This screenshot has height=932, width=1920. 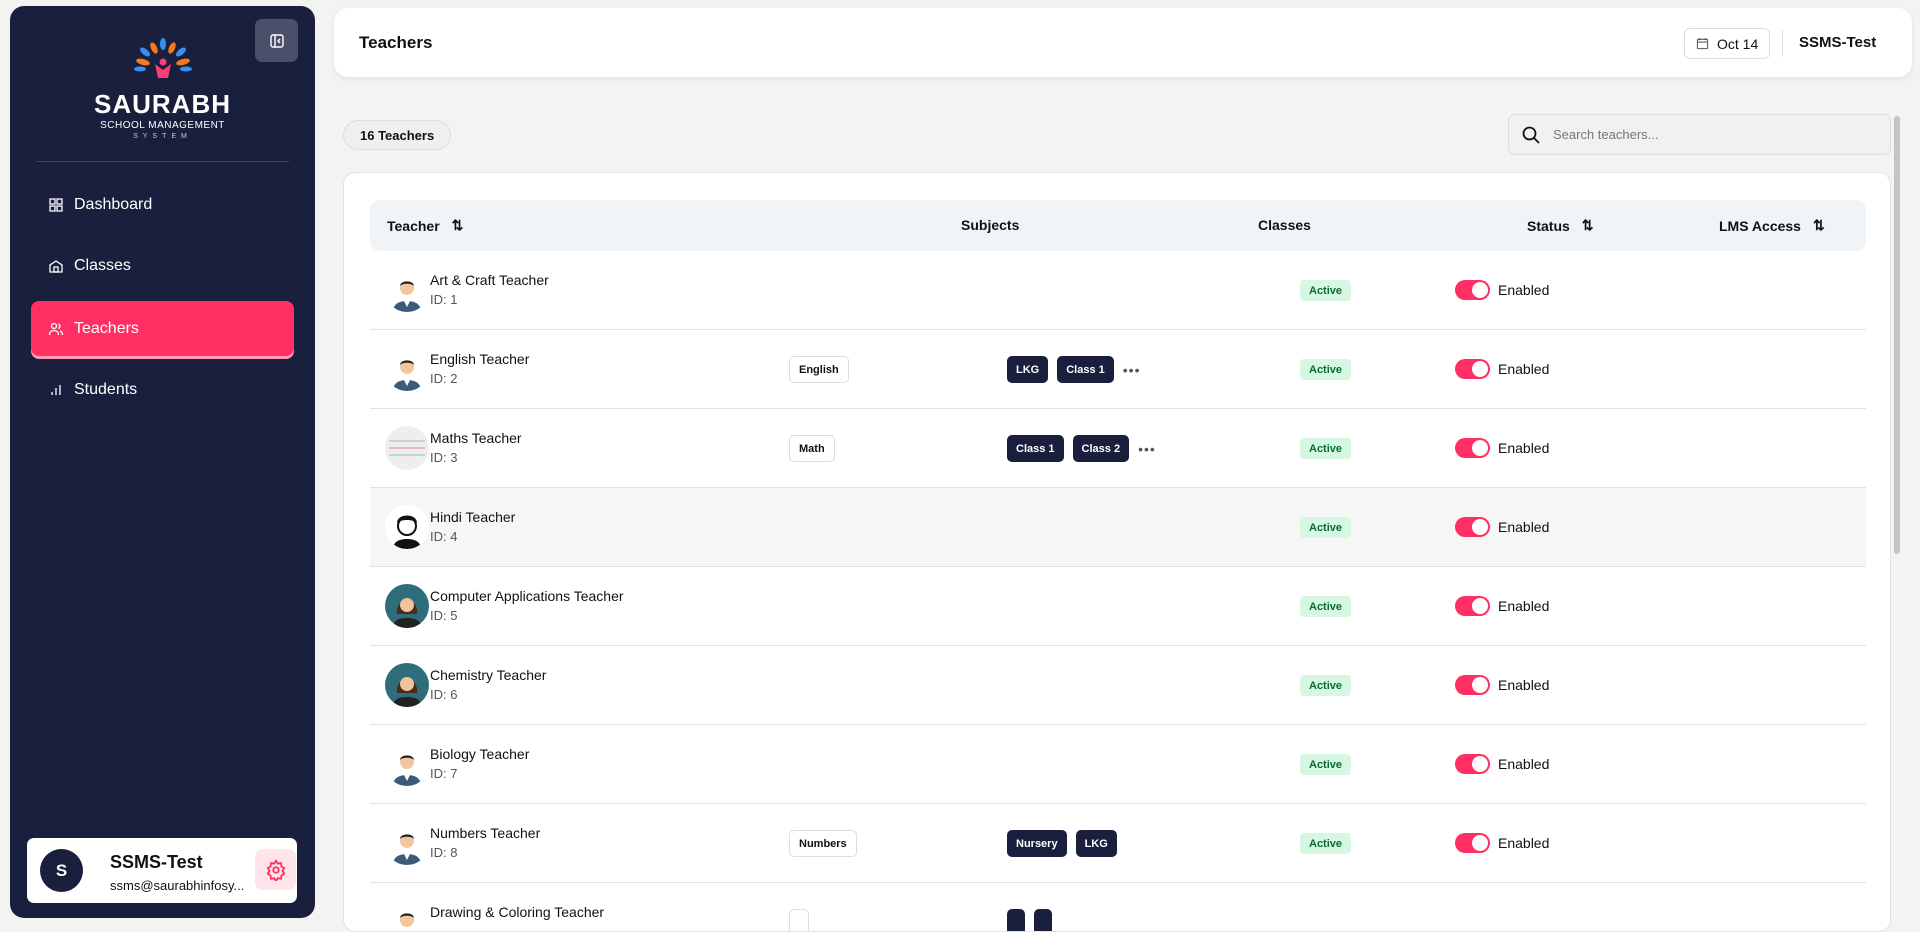 What do you see at coordinates (1772, 225) in the screenshot?
I see `column-lms-access: LMS Access ⇅` at bounding box center [1772, 225].